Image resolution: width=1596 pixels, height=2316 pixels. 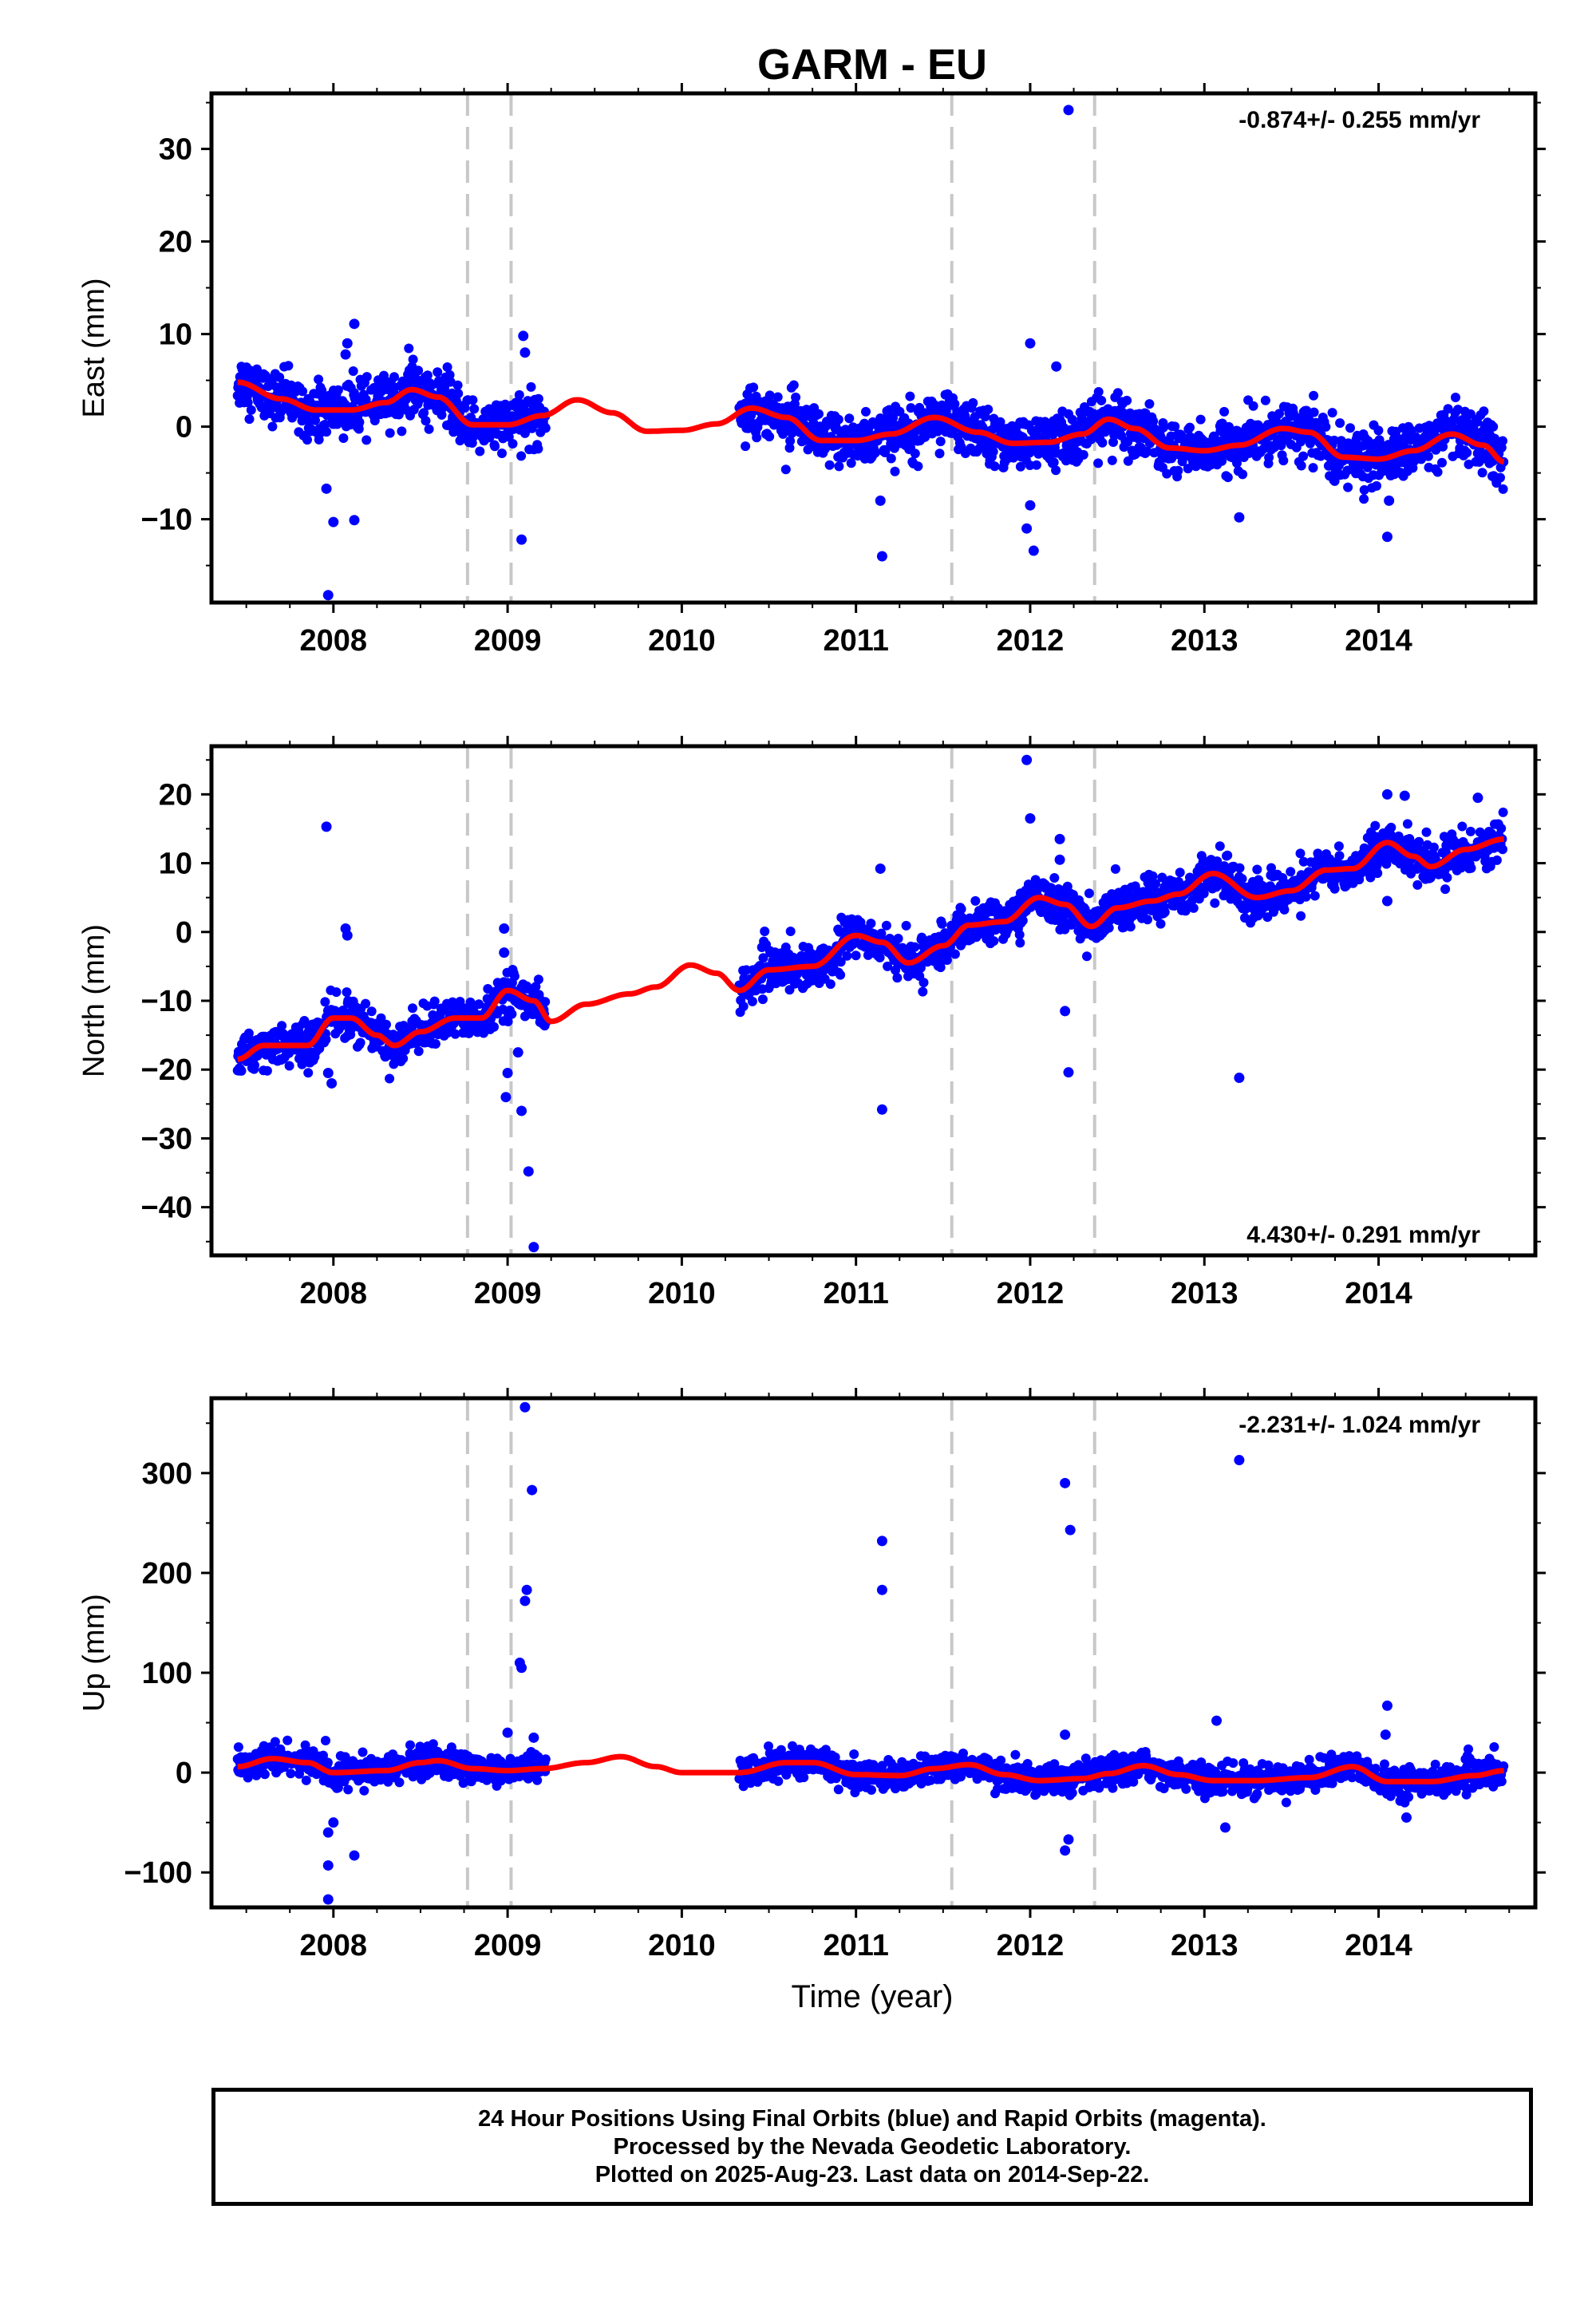 What do you see at coordinates (175, 150) in the screenshot?
I see `y-tick-label: 30` at bounding box center [175, 150].